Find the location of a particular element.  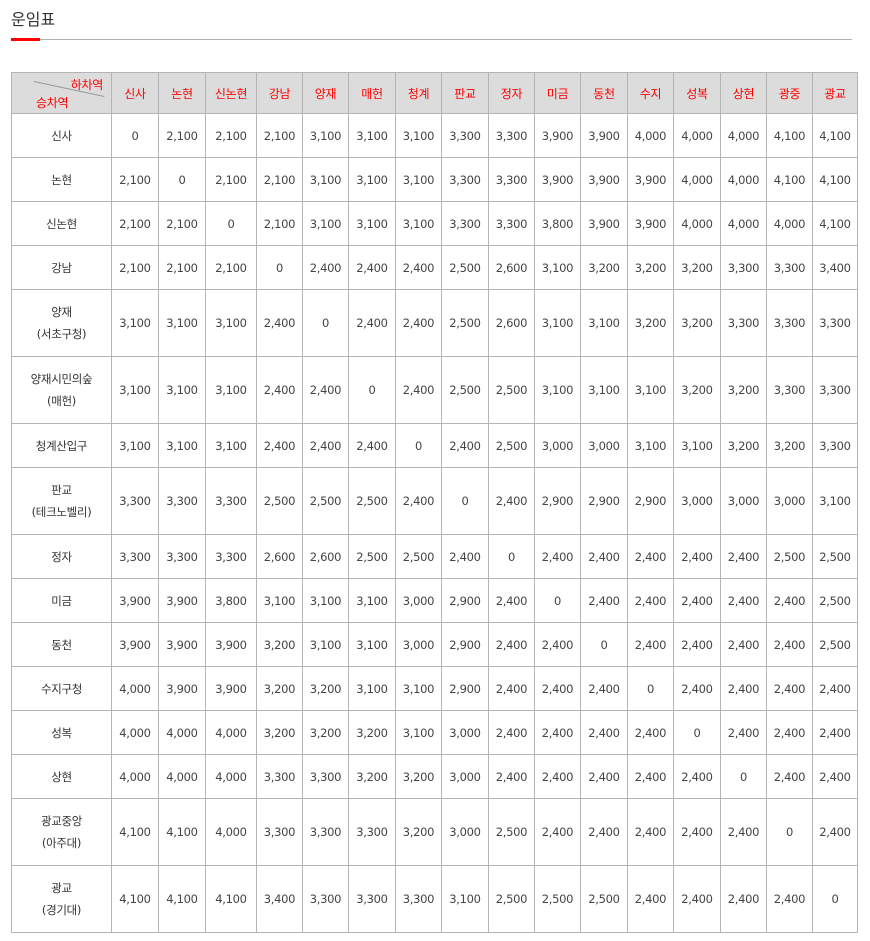

column-header: 정자 is located at coordinates (511, 93).